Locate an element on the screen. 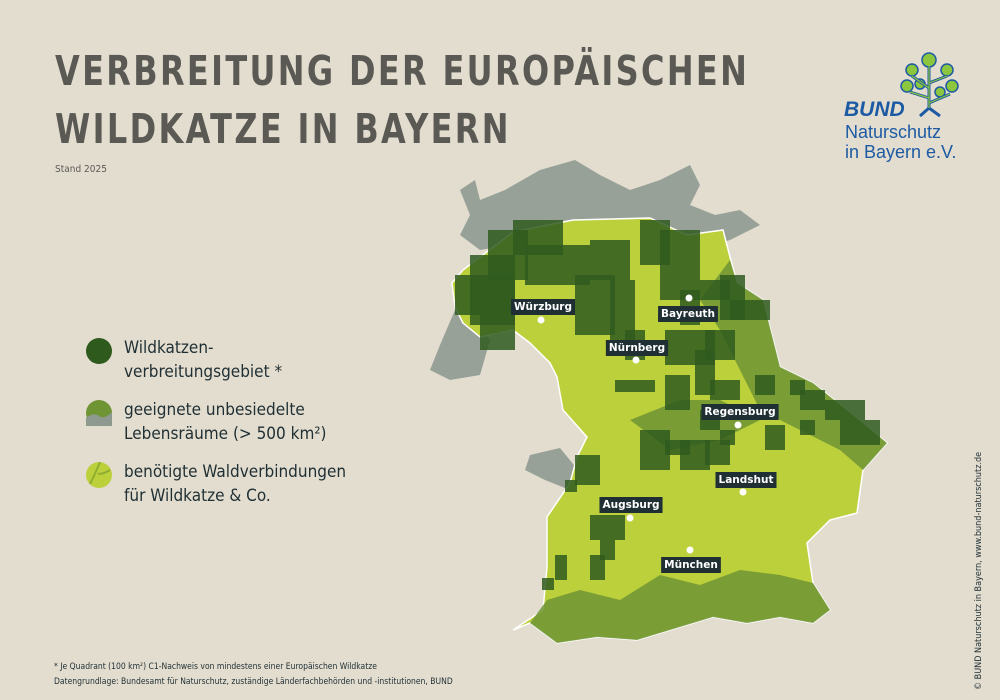 Image resolution: width=1000 pixels, height=700 pixels. legend-item-distribution: Wildkatzen- verbreitungsgebiet * is located at coordinates (250, 360).